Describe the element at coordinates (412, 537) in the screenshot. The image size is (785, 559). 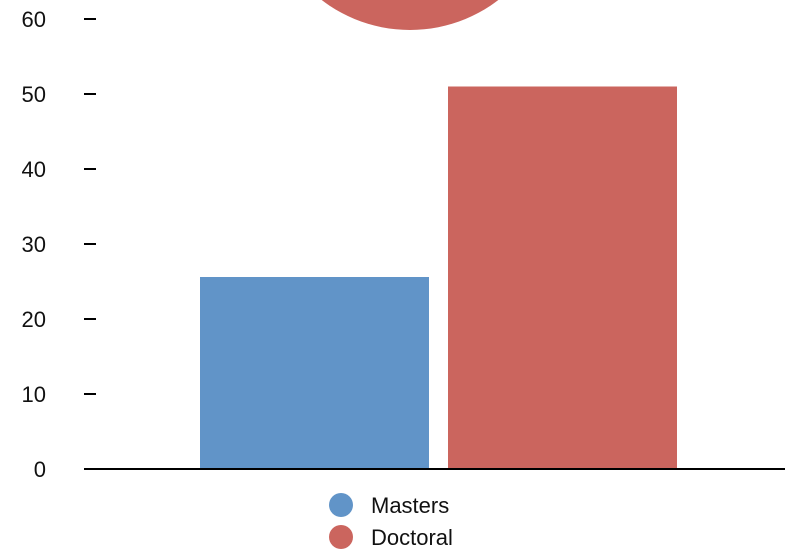
I see `legend-label-doctoral: Doctoral` at that location.